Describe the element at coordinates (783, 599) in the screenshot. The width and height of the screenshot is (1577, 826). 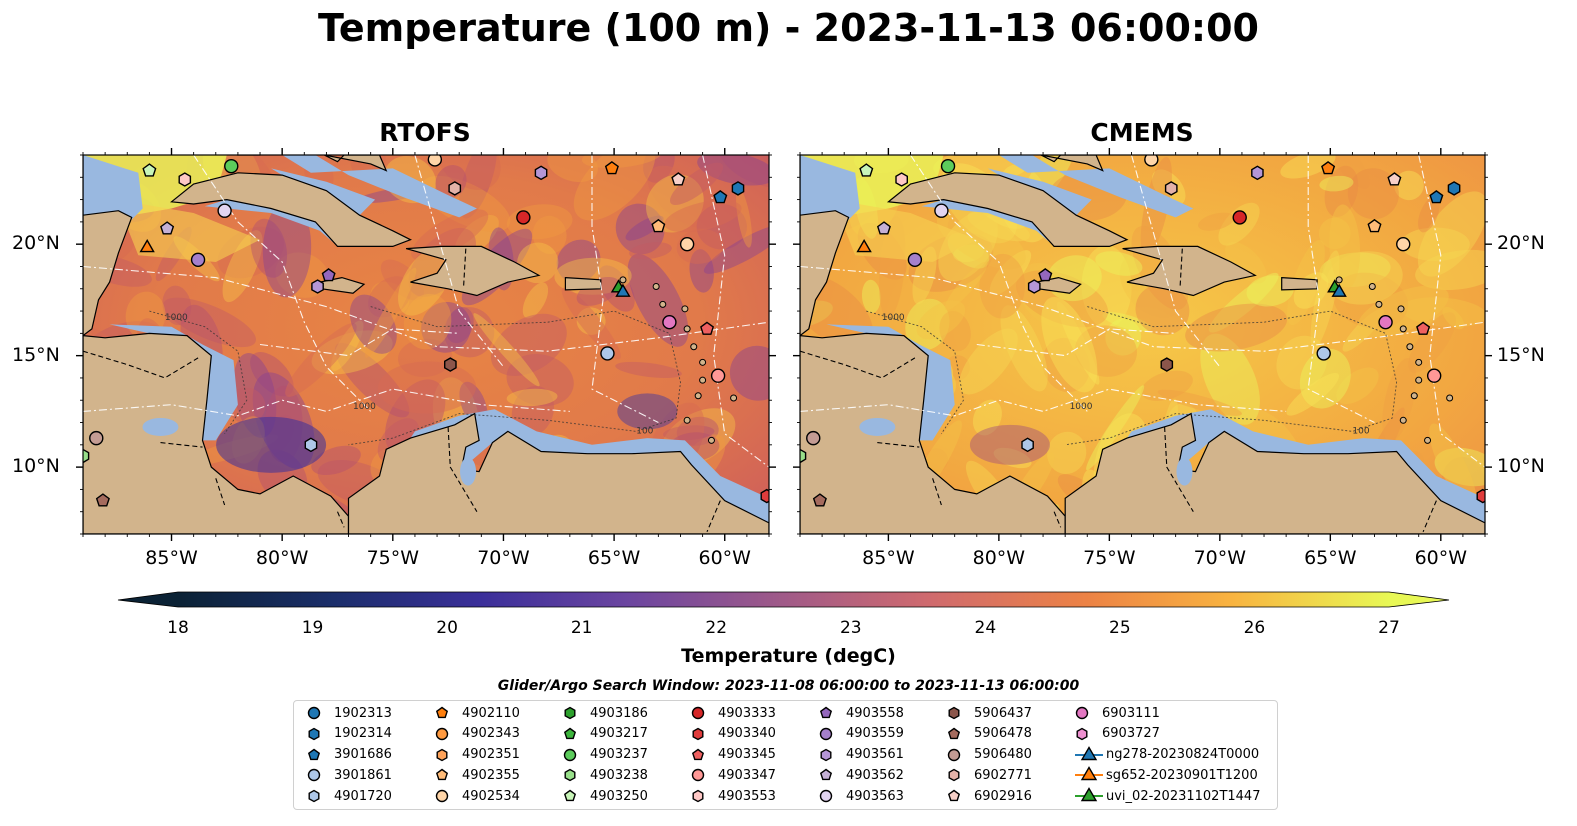
I see `colorbar` at that location.